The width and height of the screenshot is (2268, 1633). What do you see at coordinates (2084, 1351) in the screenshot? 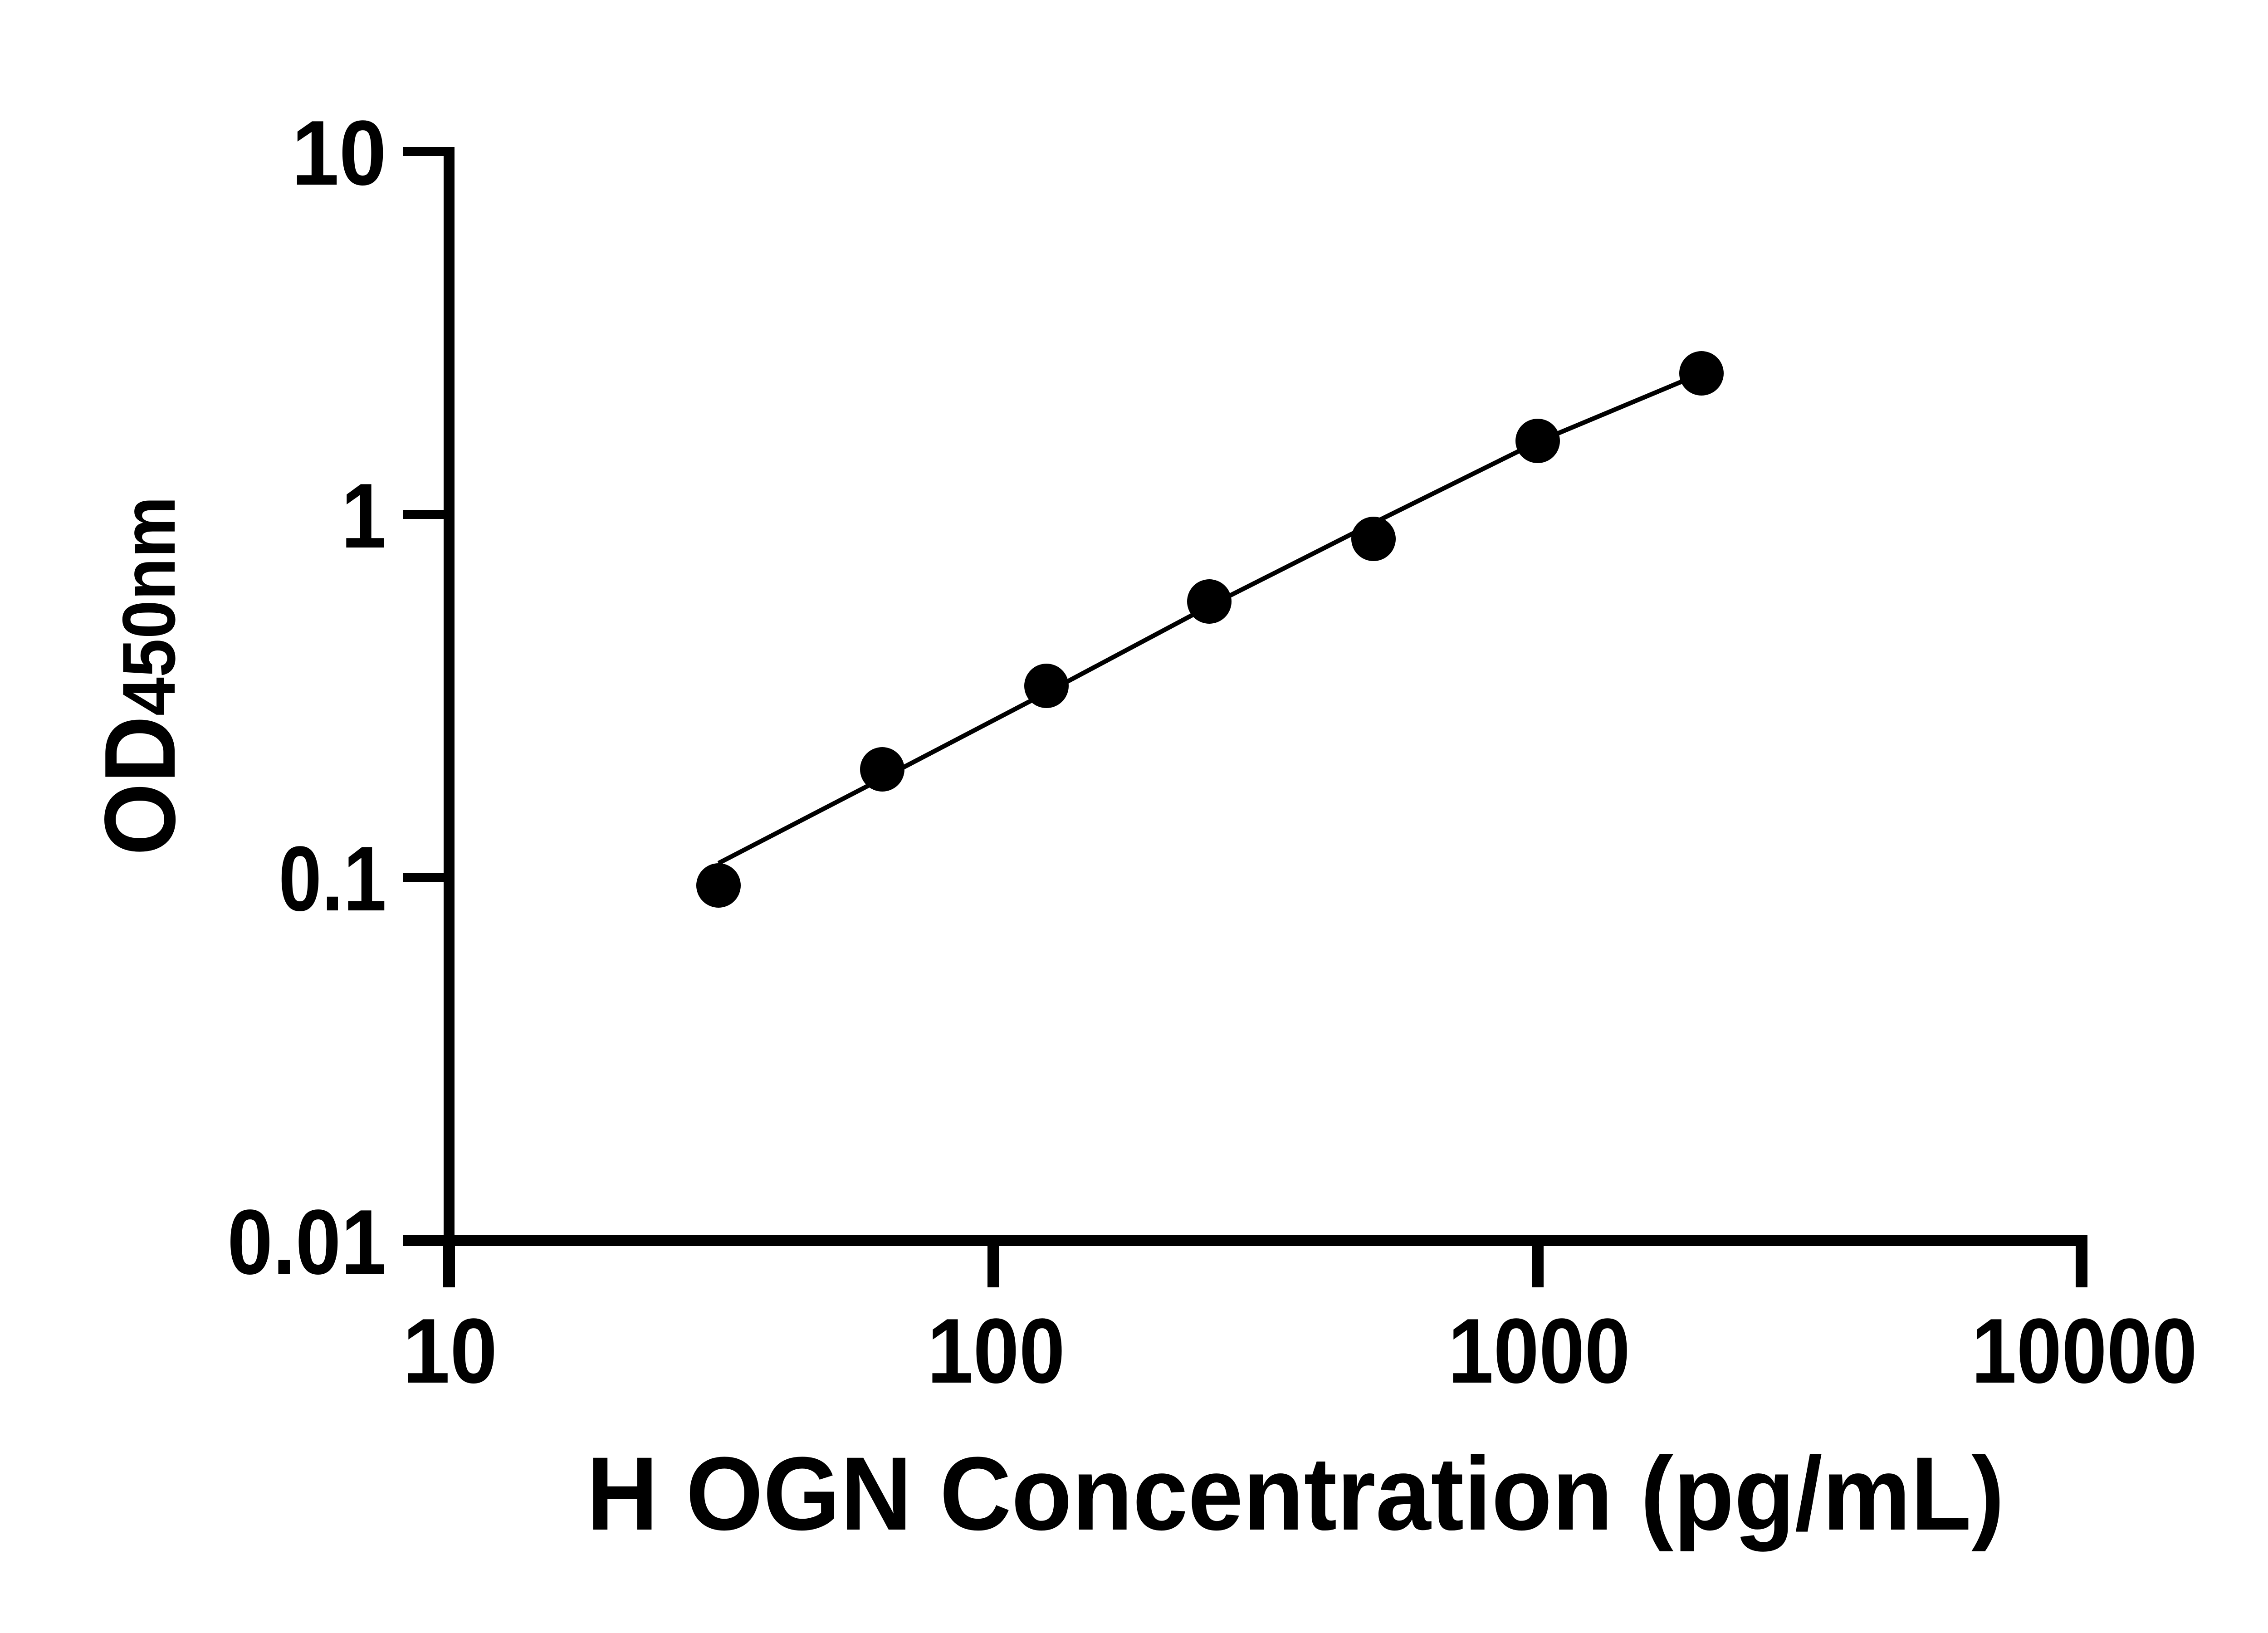
I see `svg-text: 10000` at bounding box center [2084, 1351].